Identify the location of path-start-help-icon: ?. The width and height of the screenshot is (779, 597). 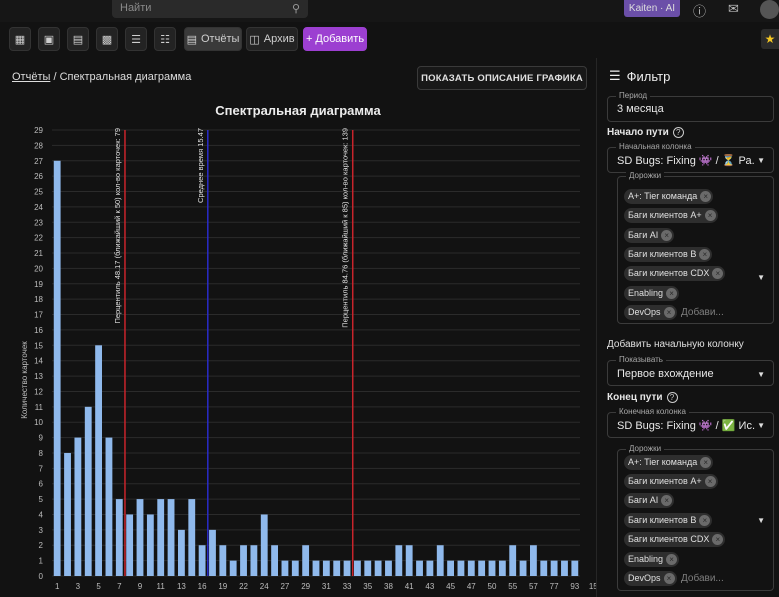
(678, 132).